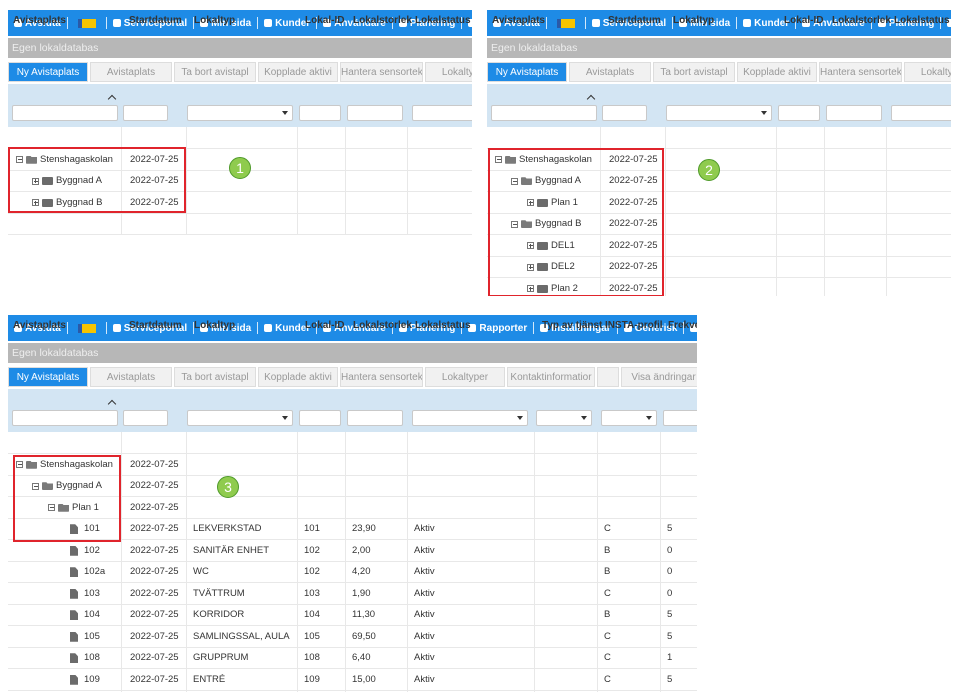 This screenshot has height=700, width=957. What do you see at coordinates (659, 377) in the screenshot?
I see `tab: Visa ändringar` at bounding box center [659, 377].